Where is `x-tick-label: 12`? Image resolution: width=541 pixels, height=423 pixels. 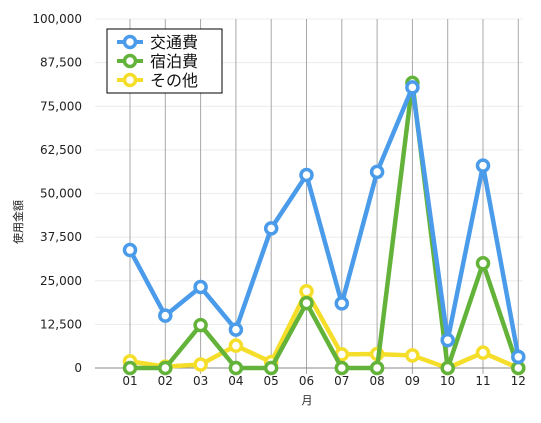
x-tick-label: 12 is located at coordinates (518, 381).